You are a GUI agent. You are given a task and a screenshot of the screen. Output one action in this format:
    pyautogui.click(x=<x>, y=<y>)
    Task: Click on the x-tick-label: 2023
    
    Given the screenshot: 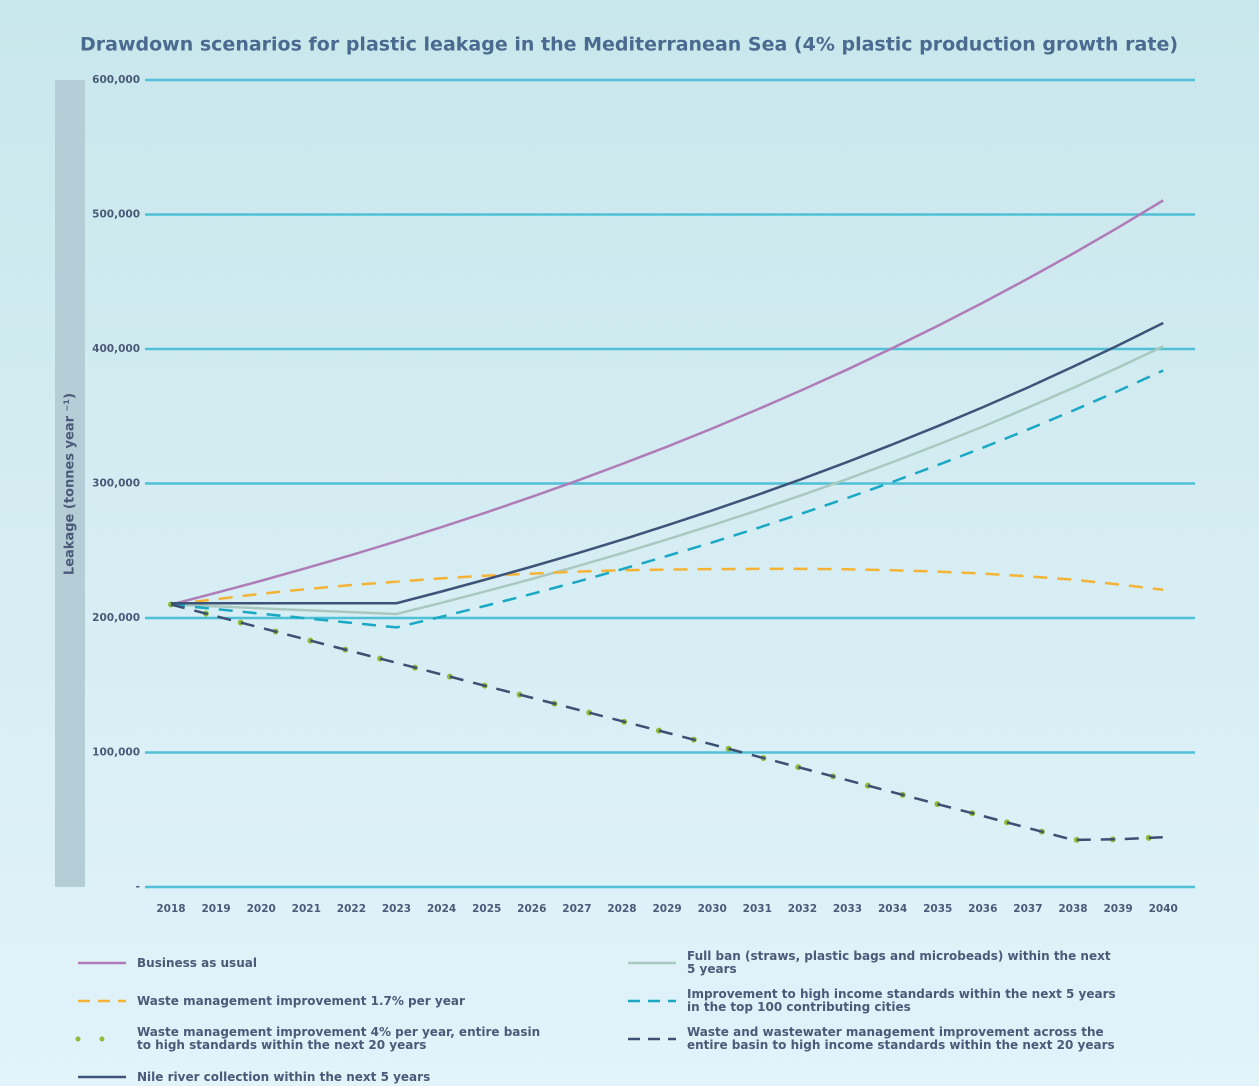 What is the action you would take?
    pyautogui.click(x=396, y=909)
    